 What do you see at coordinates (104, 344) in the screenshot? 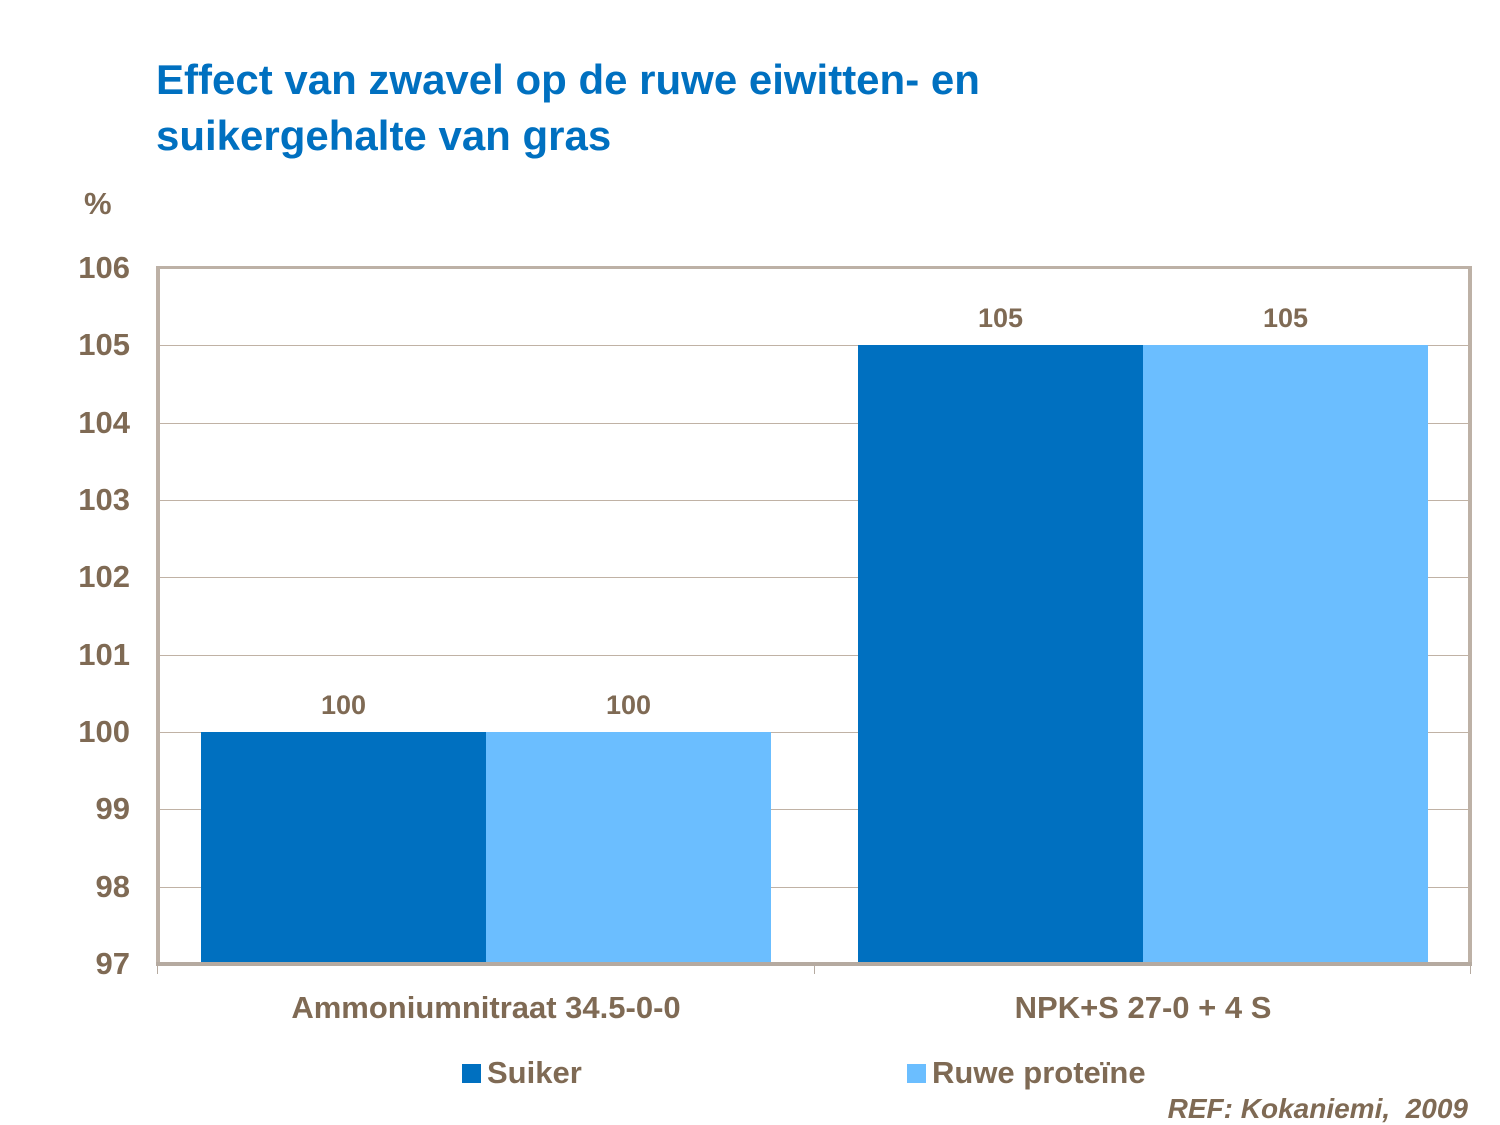
I see `y-tick-label: 105` at bounding box center [104, 344].